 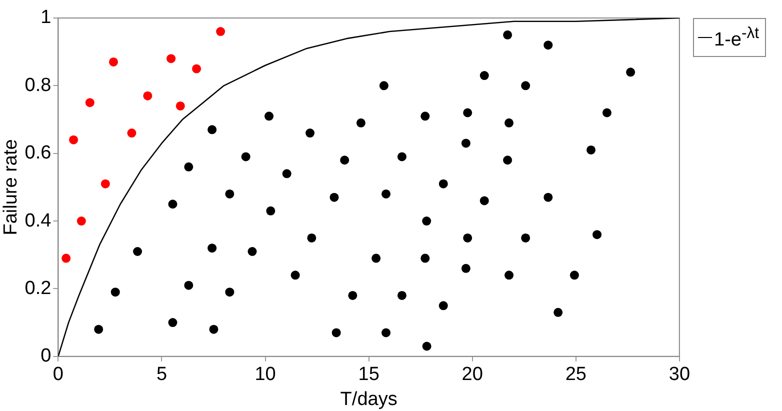 I want to click on x-tick-label: 20, so click(x=472, y=375).